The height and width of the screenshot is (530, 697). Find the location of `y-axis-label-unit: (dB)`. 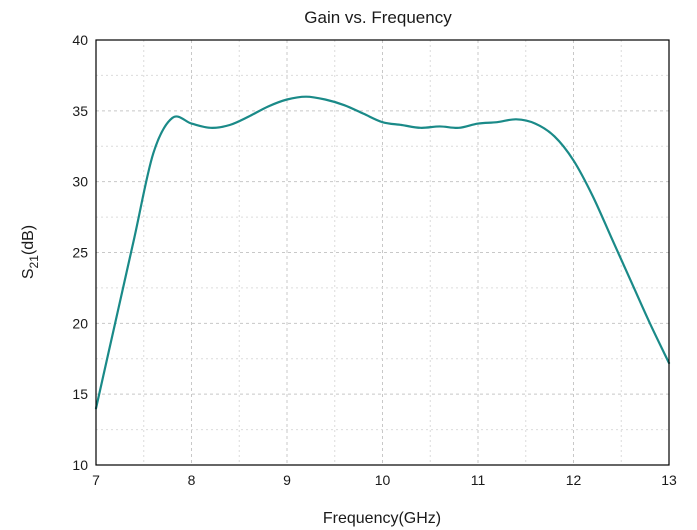

y-axis-label-unit: (dB) is located at coordinates (28, 240).